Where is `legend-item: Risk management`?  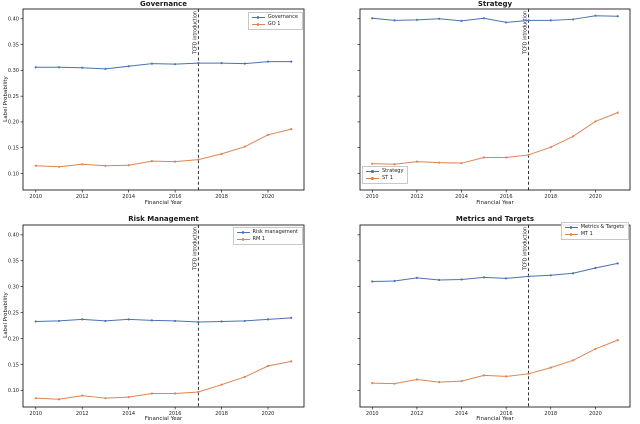
legend-item: Risk management is located at coordinates (267, 232).